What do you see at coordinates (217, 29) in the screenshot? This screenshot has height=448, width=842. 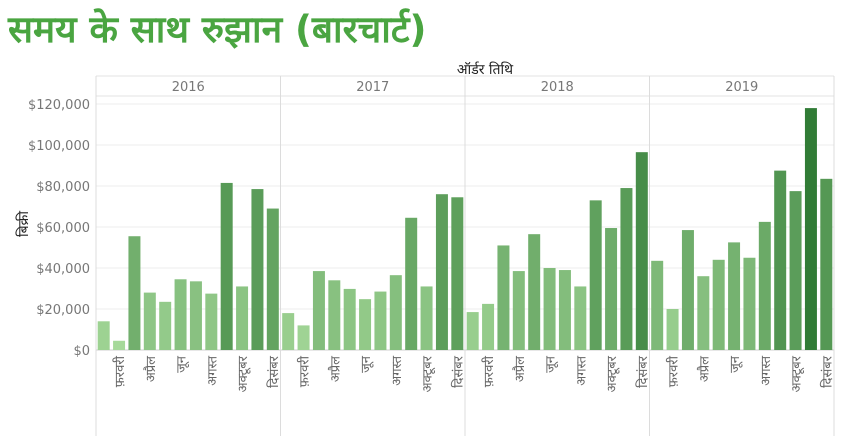 I see `chart-title: समय के साथ रुझान (बारचार्ट)` at bounding box center [217, 29].